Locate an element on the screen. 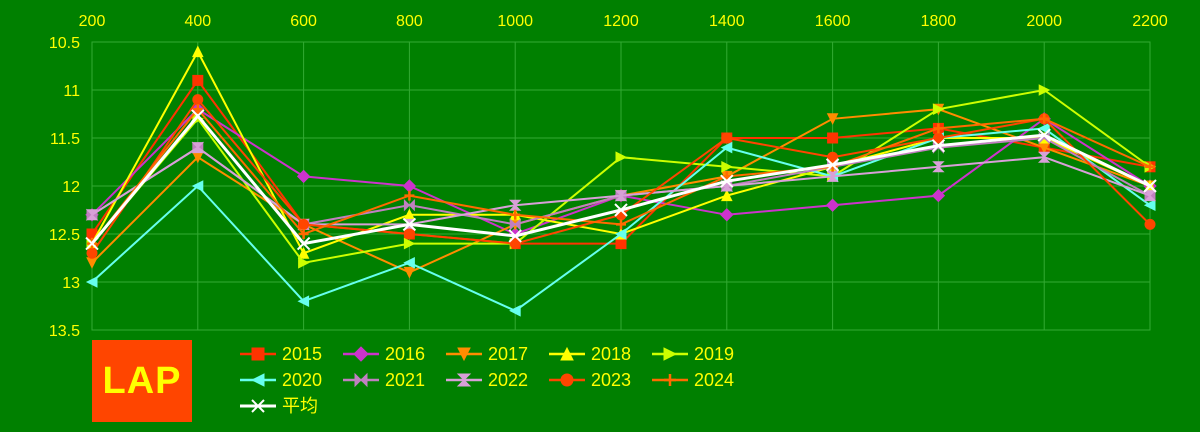 The width and height of the screenshot is (1200, 432). legend-item: 2022 is located at coordinates (487, 380).